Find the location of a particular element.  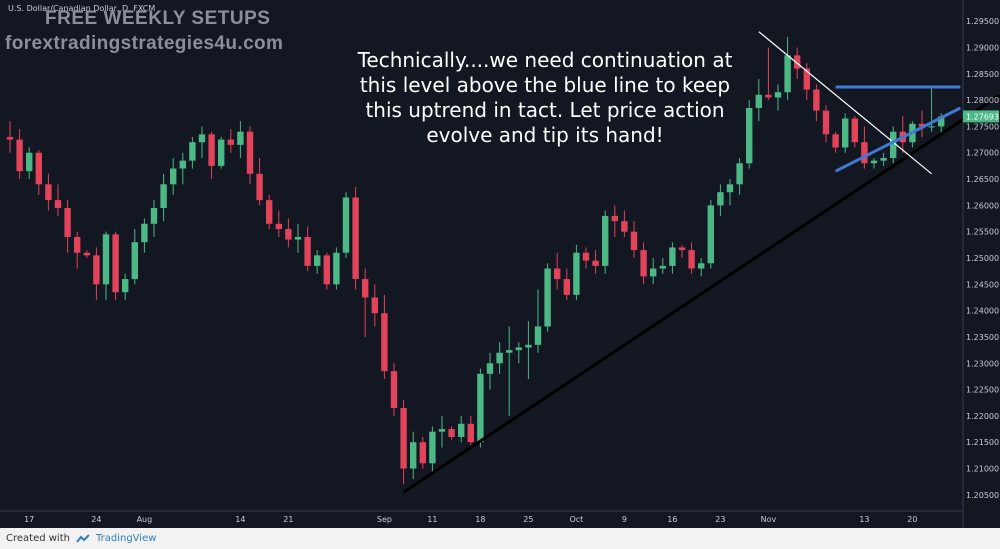

time-tick-label: 9 is located at coordinates (624, 519).